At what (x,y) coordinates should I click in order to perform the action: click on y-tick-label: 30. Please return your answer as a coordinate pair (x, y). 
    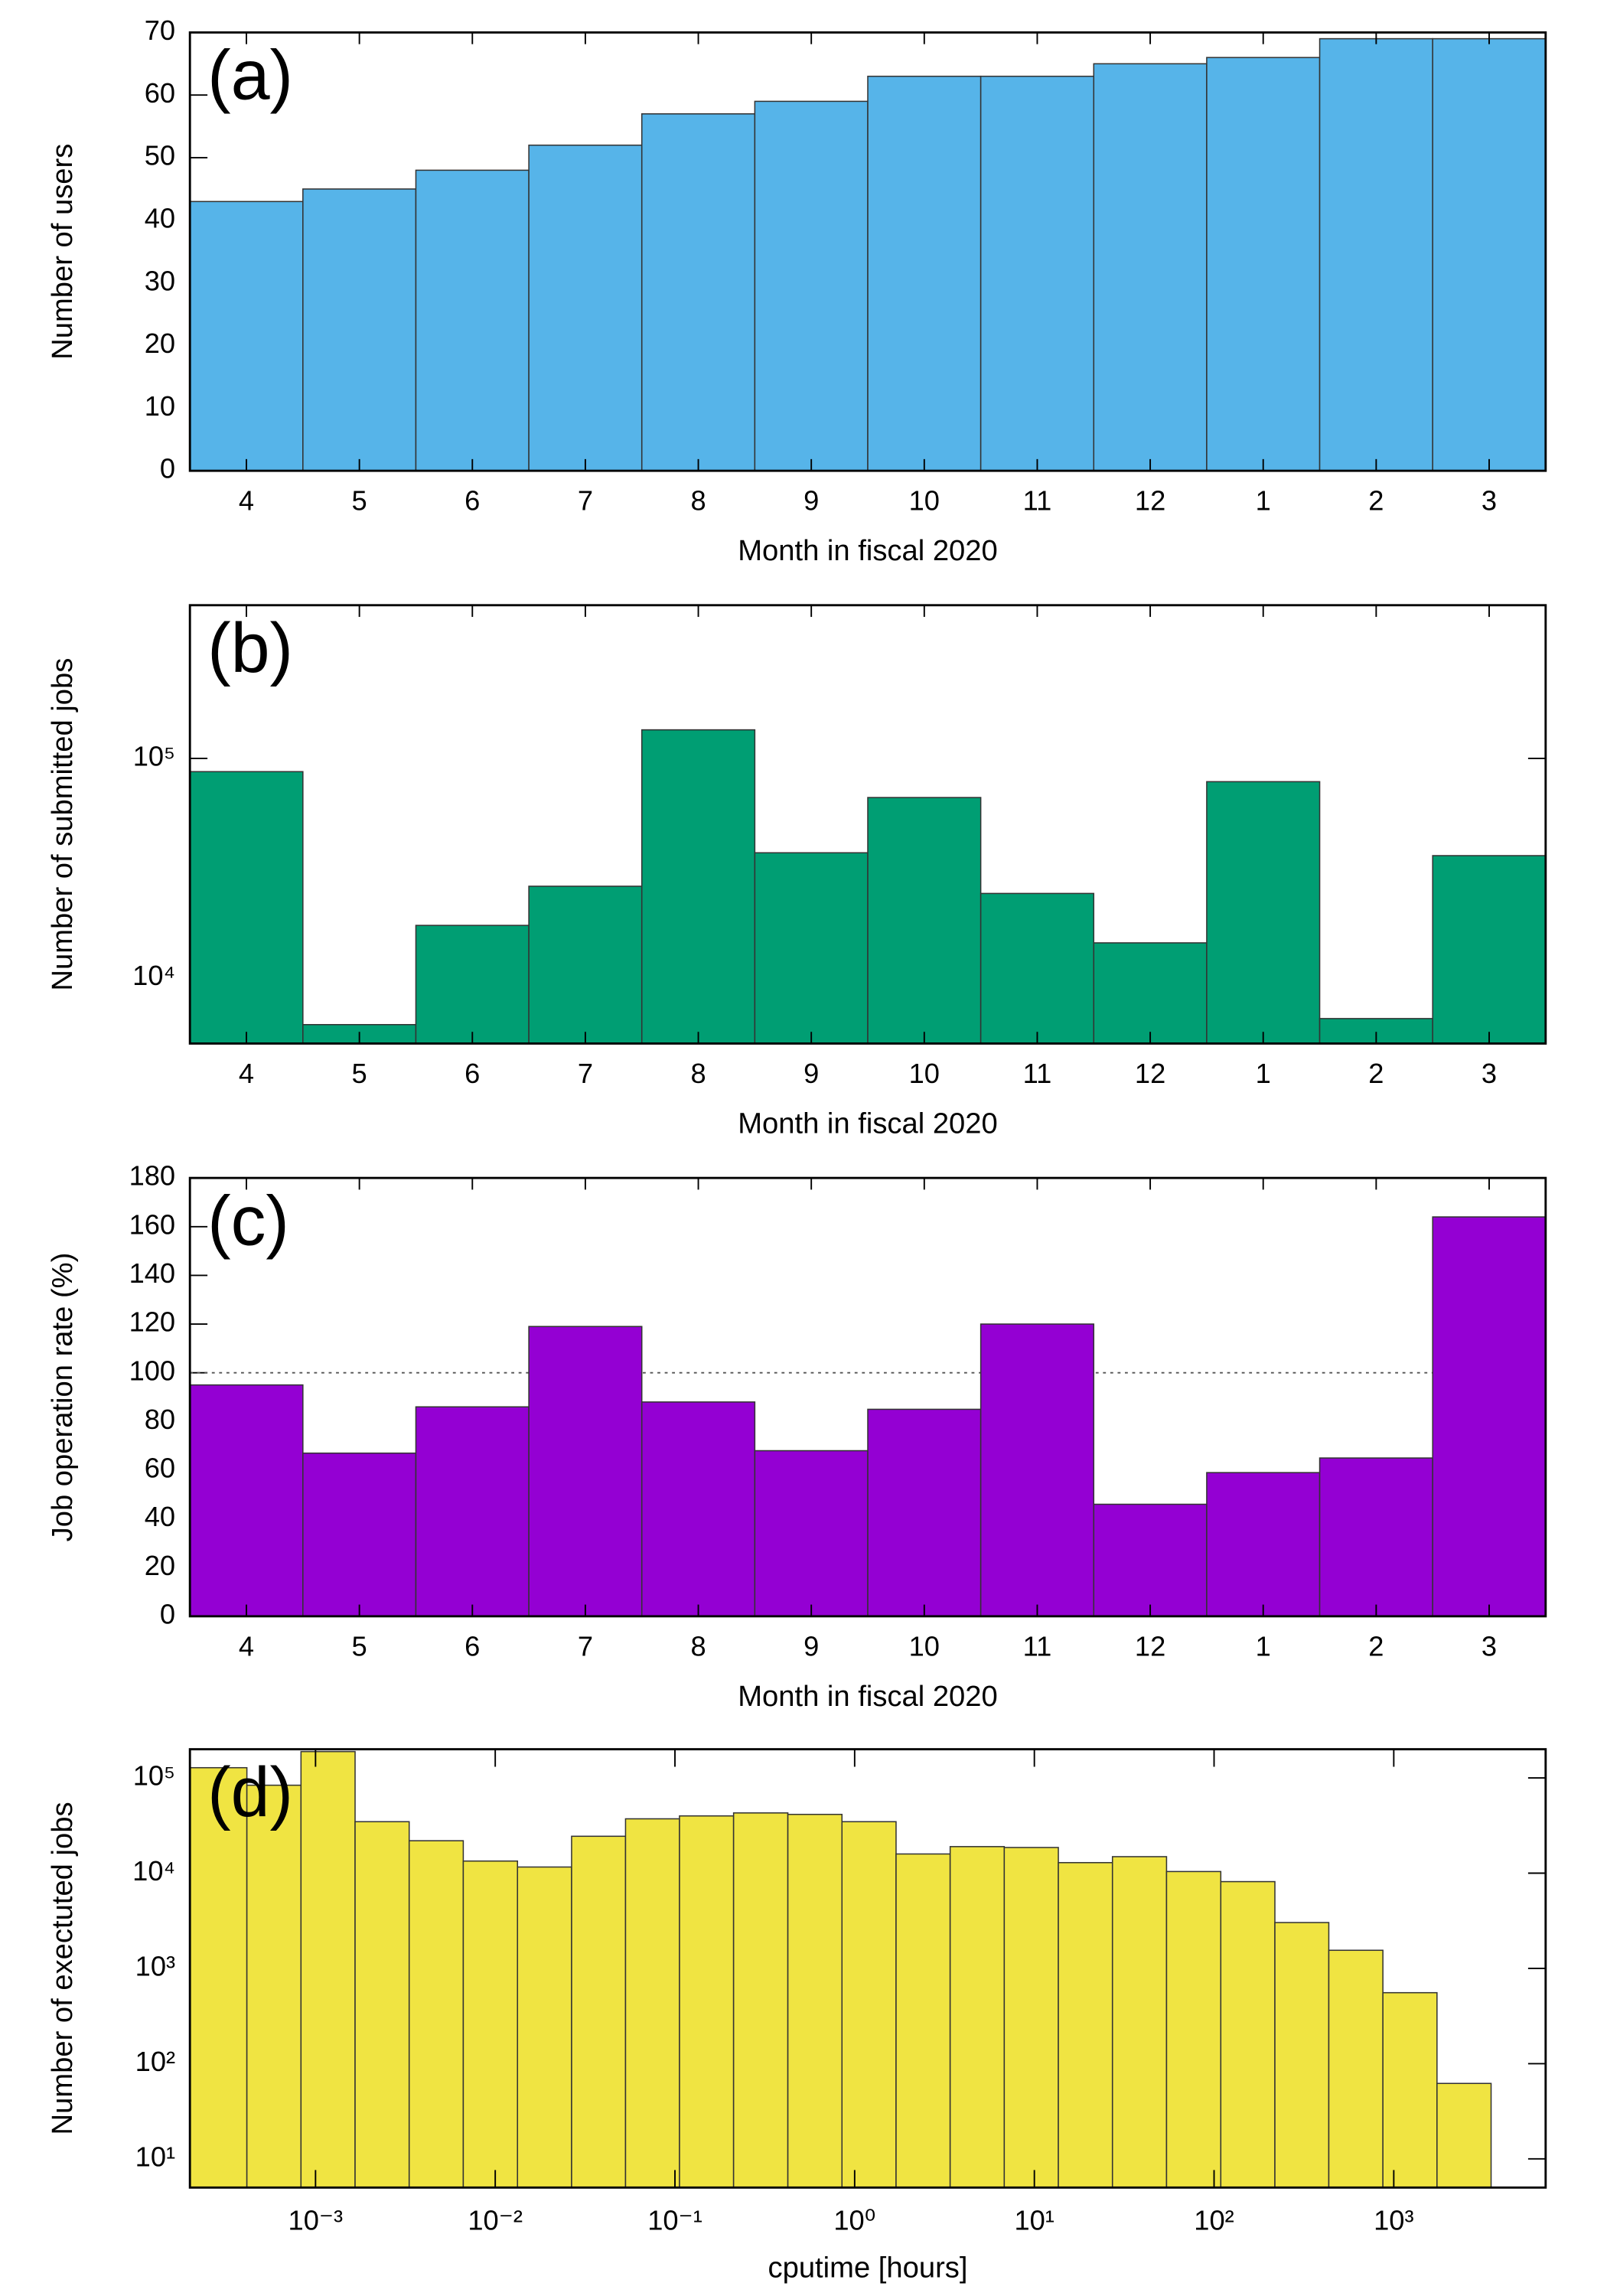
    Looking at the image, I should click on (160, 280).